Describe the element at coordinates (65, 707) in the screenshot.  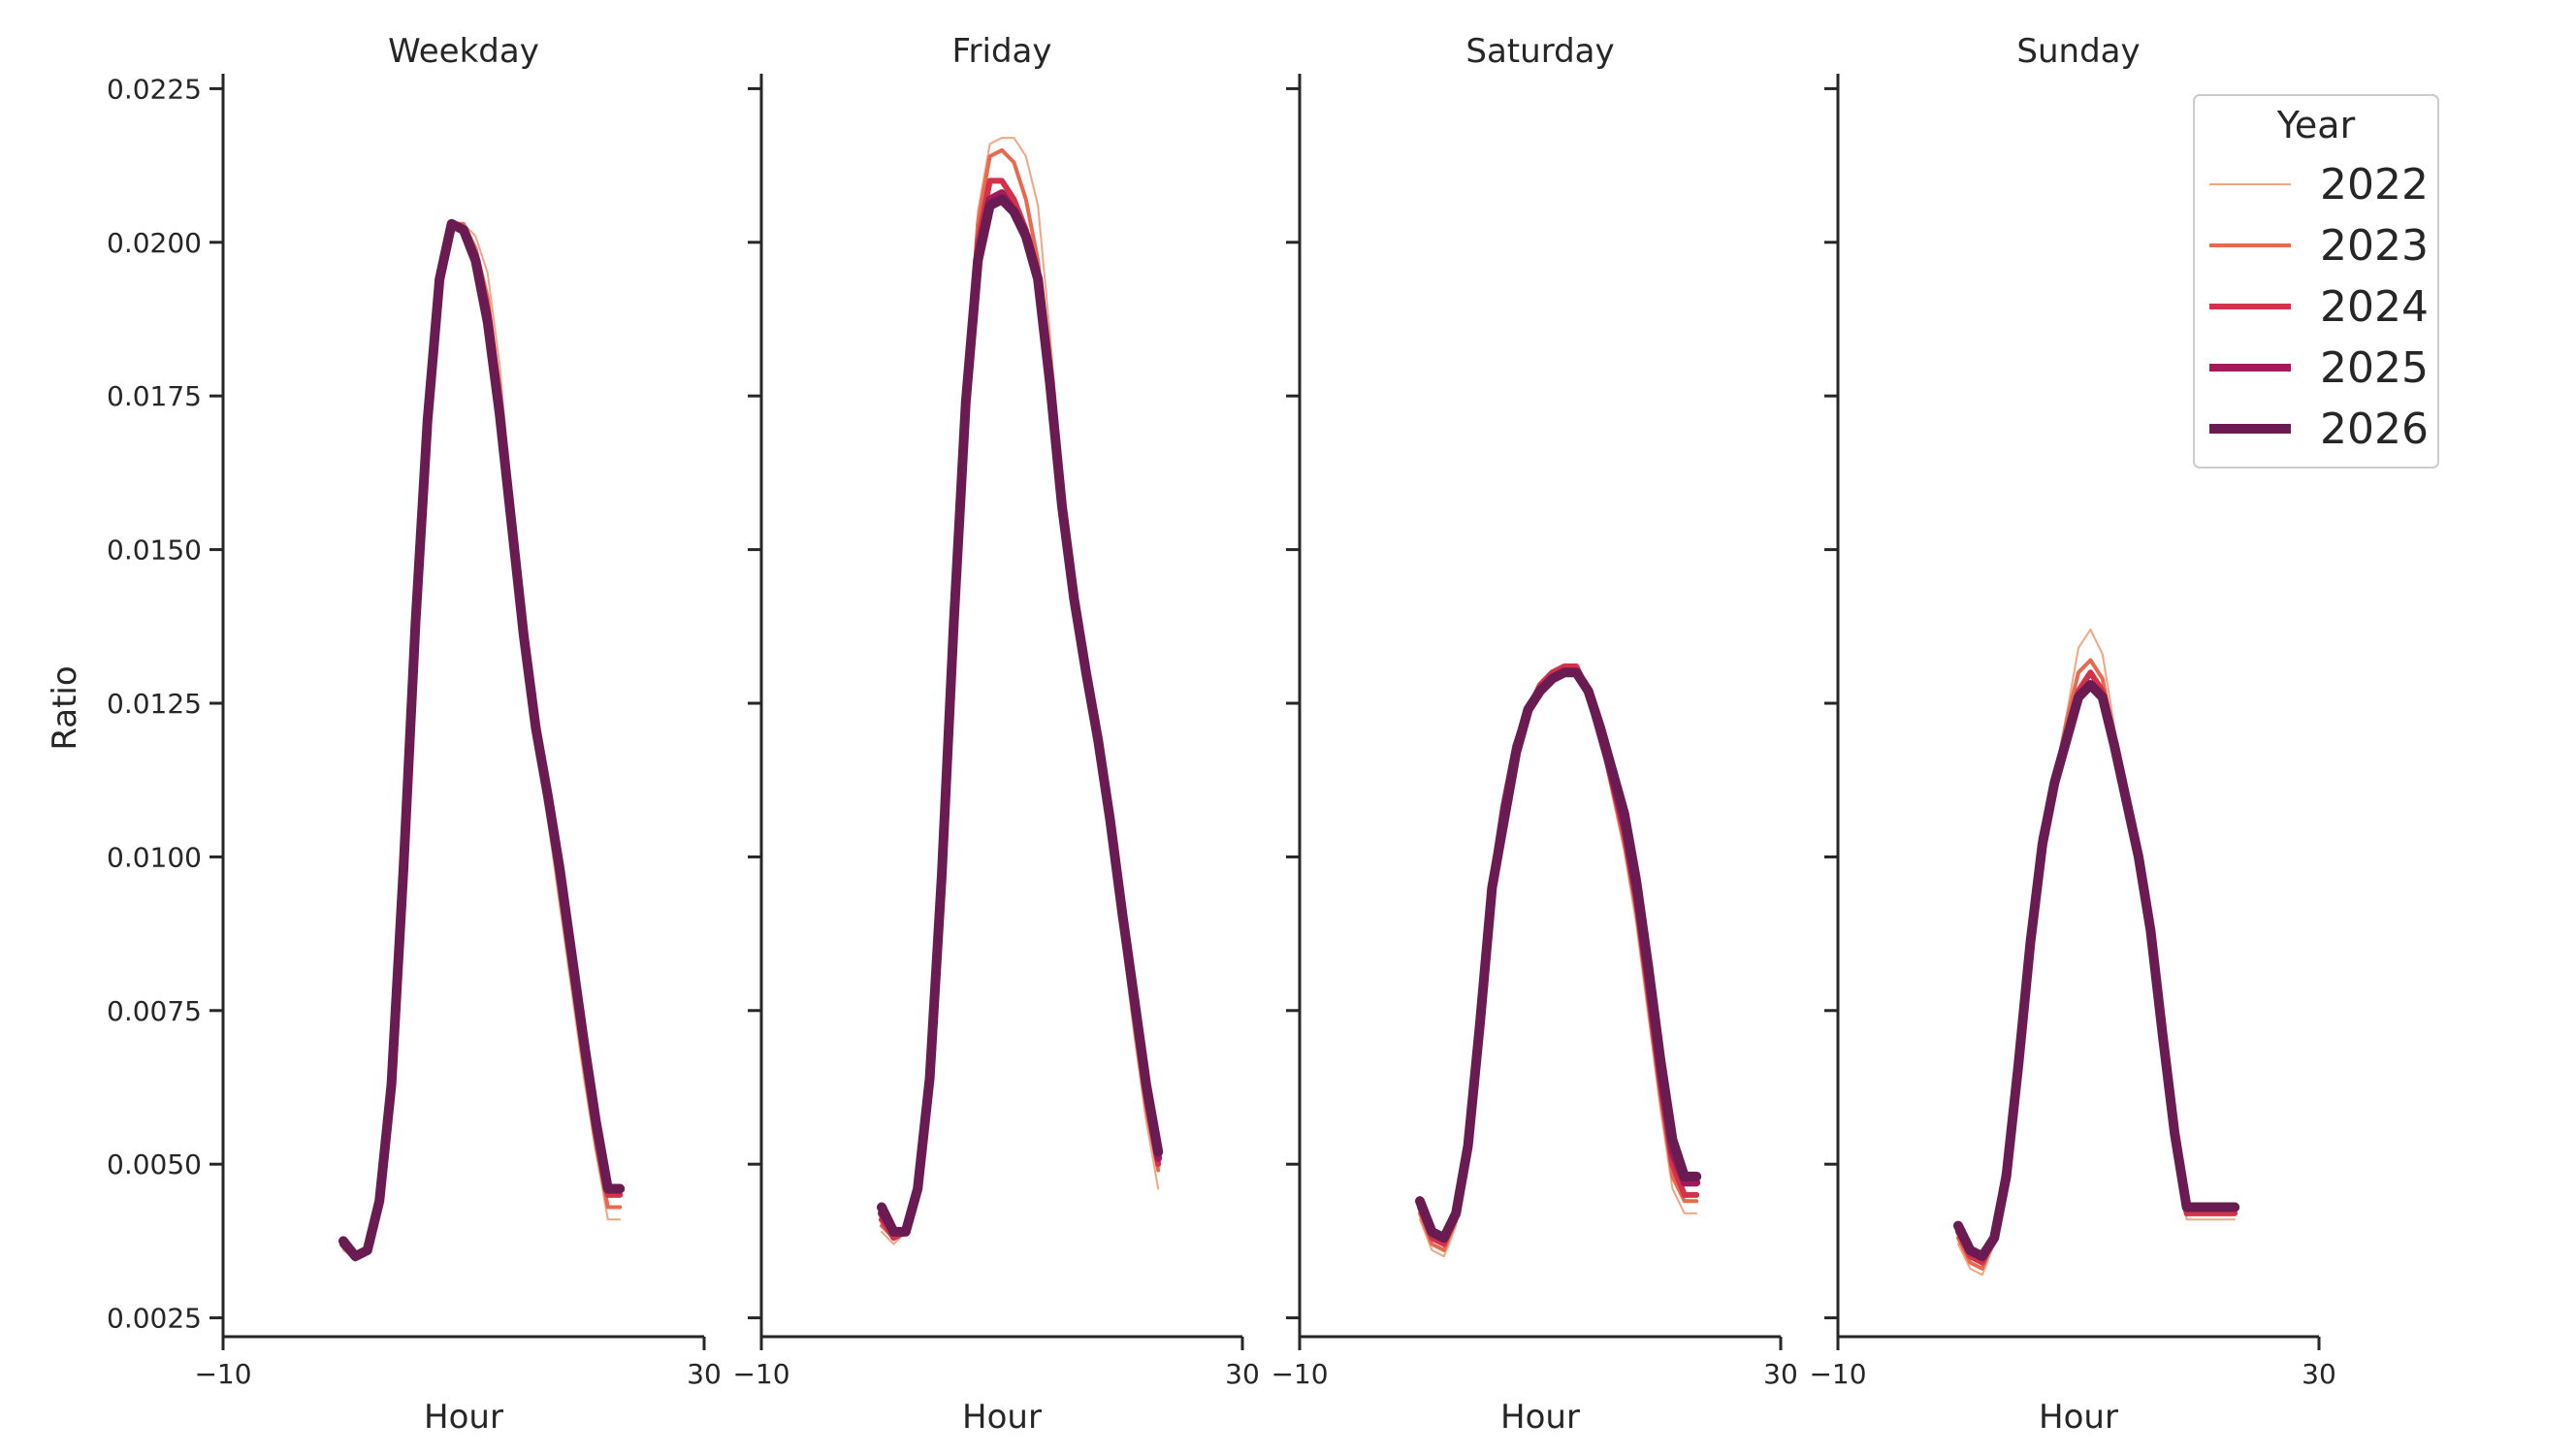
I see `y-axis-label: Ratio` at that location.